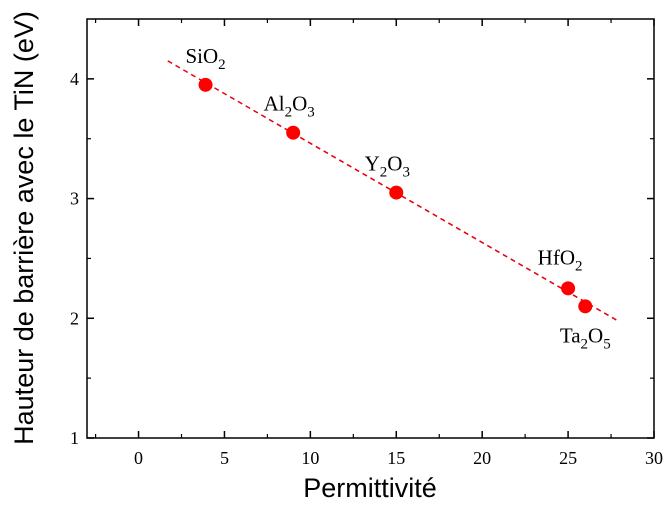 The image size is (665, 506). I want to click on x-tick-label: 25, so click(568, 458).